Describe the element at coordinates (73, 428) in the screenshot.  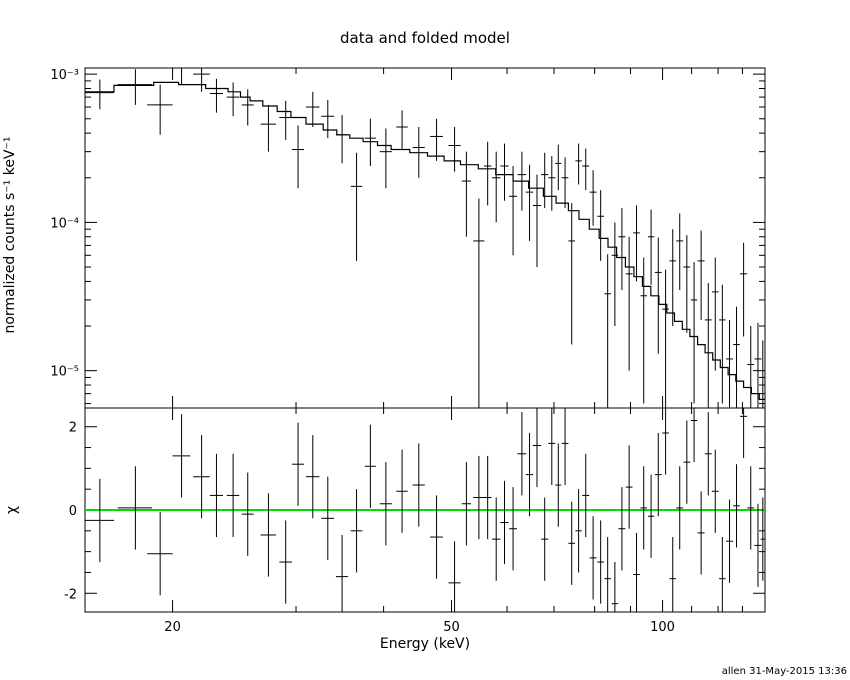
I see `y-tick-label: 2` at that location.